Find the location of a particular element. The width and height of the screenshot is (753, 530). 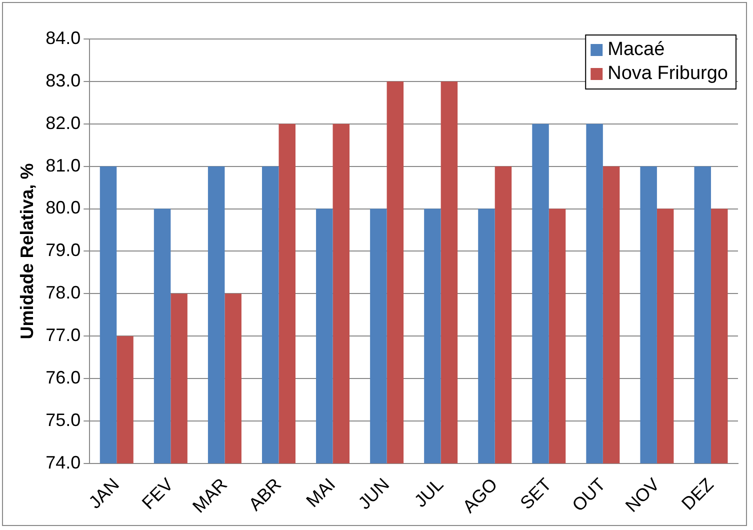

y-tick-label: 81.0 is located at coordinates (63, 165).